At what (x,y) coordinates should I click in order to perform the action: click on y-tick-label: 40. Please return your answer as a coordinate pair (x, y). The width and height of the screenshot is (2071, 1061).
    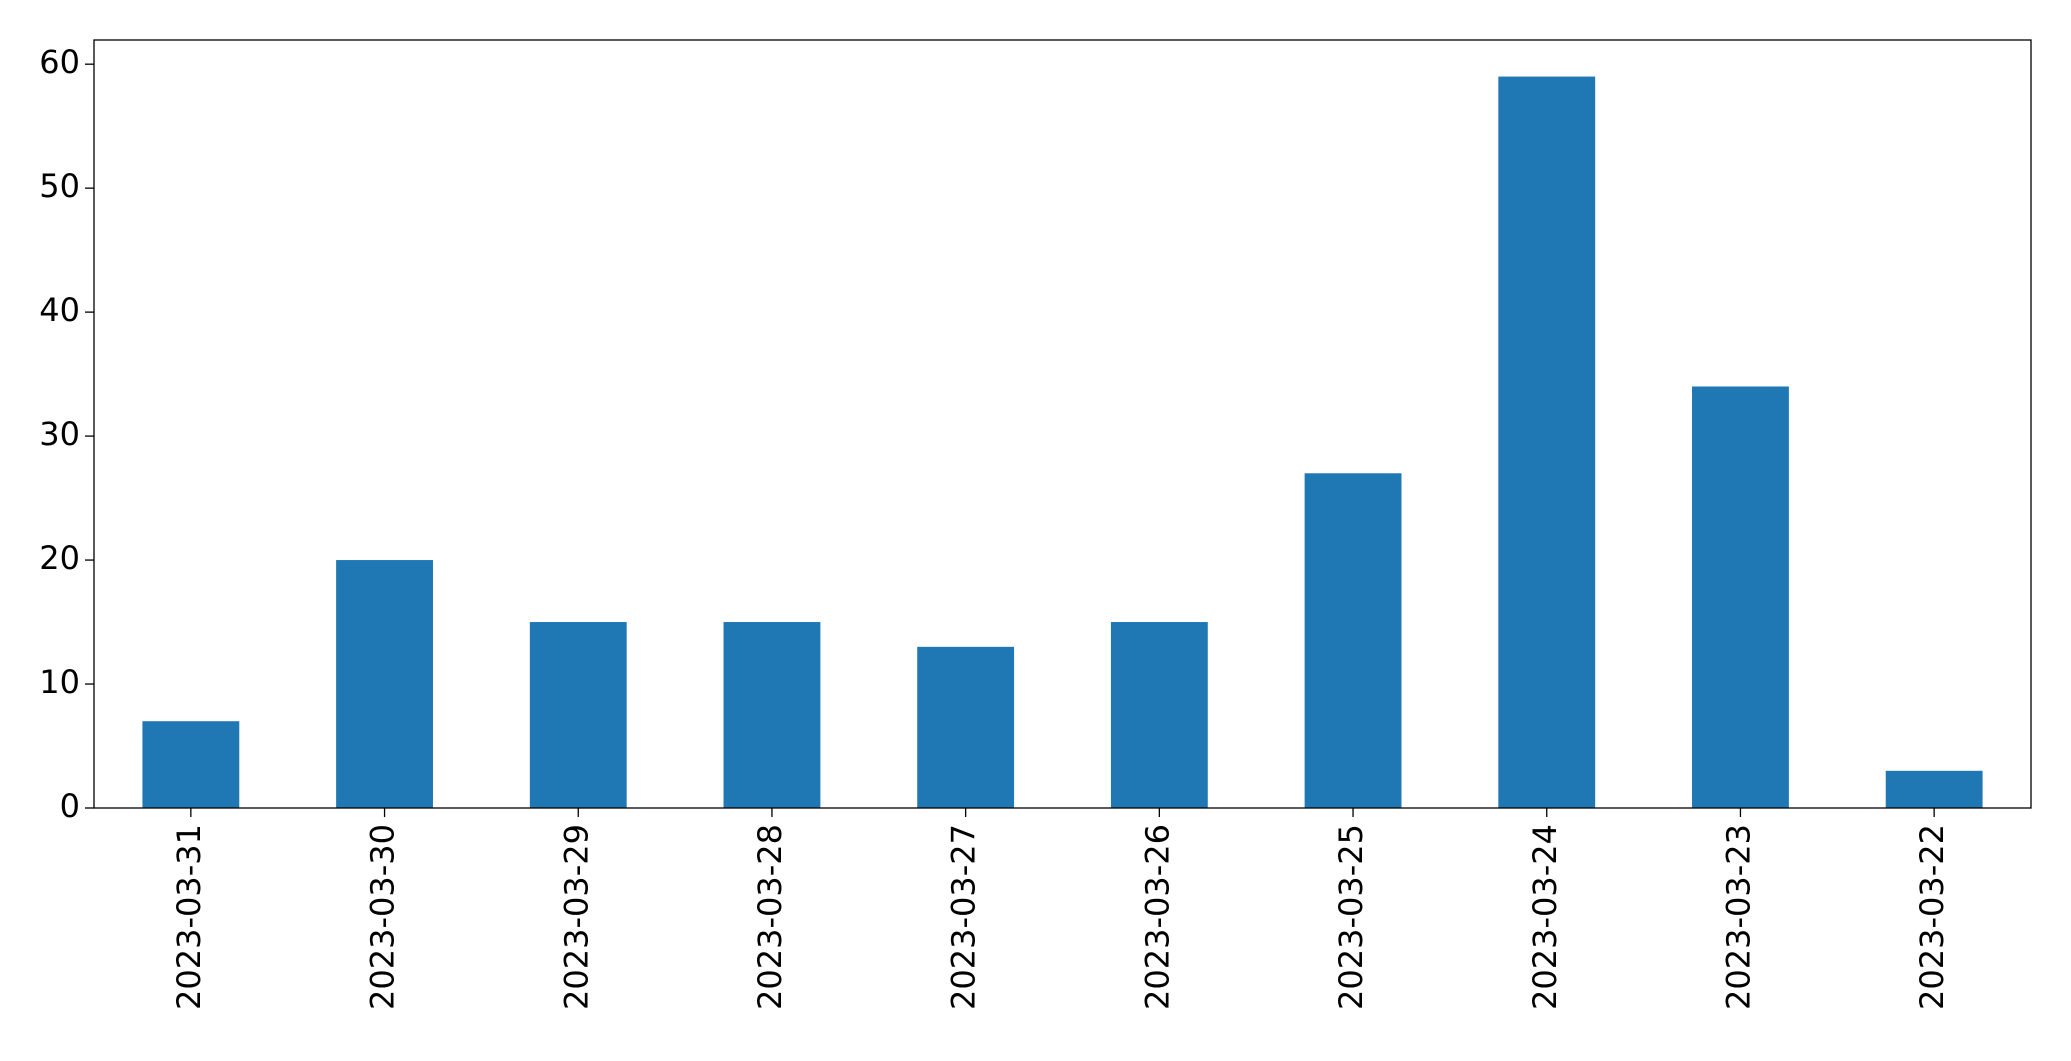
    Looking at the image, I should click on (59, 310).